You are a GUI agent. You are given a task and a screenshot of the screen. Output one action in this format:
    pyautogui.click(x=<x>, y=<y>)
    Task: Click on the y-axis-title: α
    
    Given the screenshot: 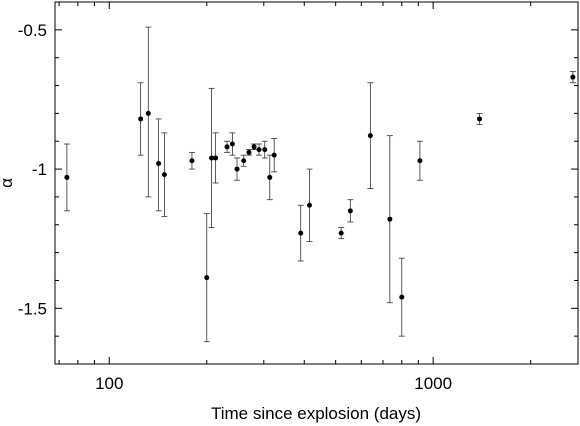 What is the action you would take?
    pyautogui.click(x=8, y=183)
    